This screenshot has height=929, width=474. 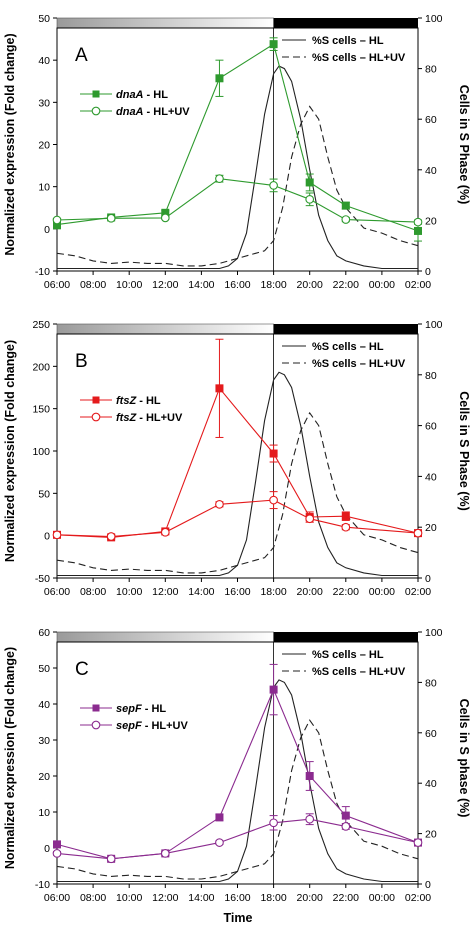 What do you see at coordinates (149, 418) in the screenshot?
I see `legend-label: ftsZ - HL+UV` at bounding box center [149, 418].